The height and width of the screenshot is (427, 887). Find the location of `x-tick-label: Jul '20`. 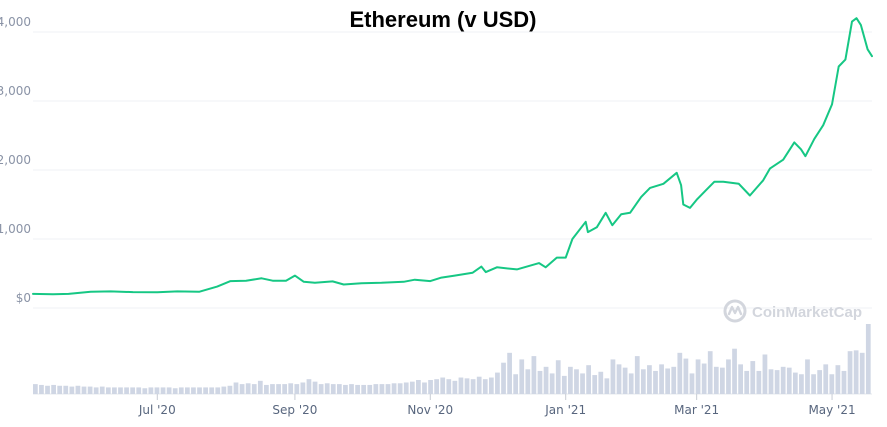

x-tick-label: Jul '20 is located at coordinates (157, 410).